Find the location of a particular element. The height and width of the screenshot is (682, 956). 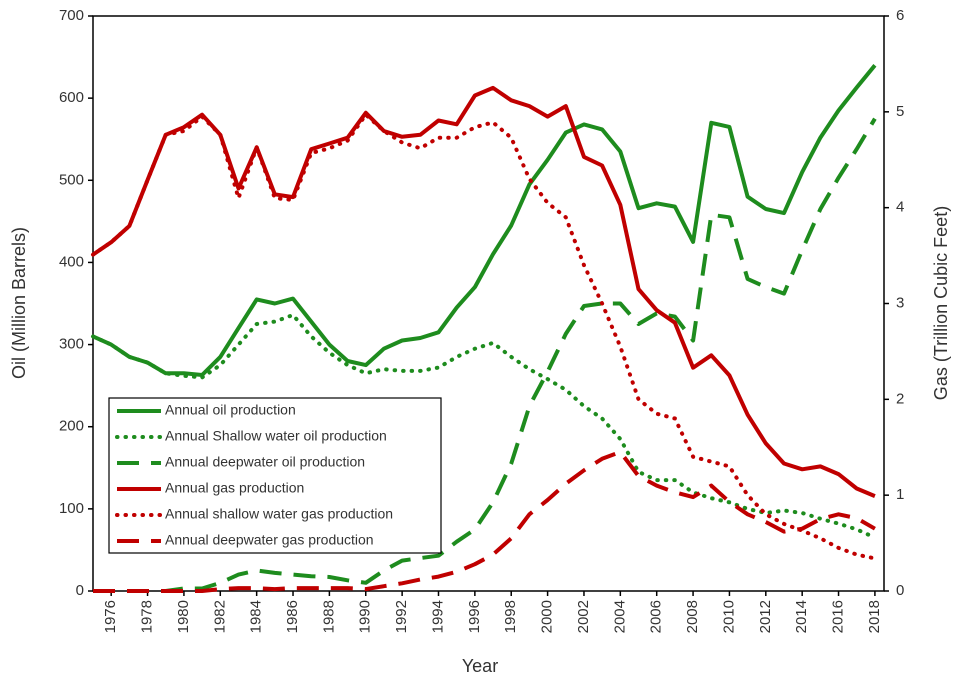

x-tick-label: 2000 is located at coordinates (547, 616).